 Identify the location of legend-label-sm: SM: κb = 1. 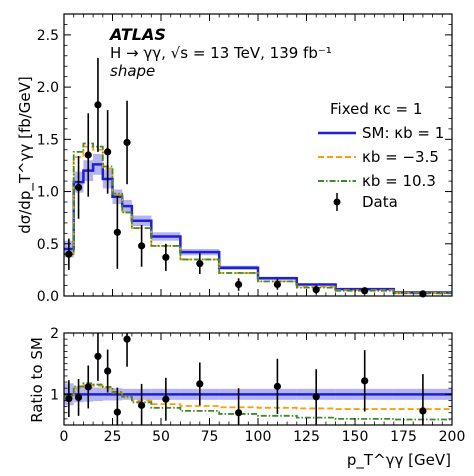
(403, 133).